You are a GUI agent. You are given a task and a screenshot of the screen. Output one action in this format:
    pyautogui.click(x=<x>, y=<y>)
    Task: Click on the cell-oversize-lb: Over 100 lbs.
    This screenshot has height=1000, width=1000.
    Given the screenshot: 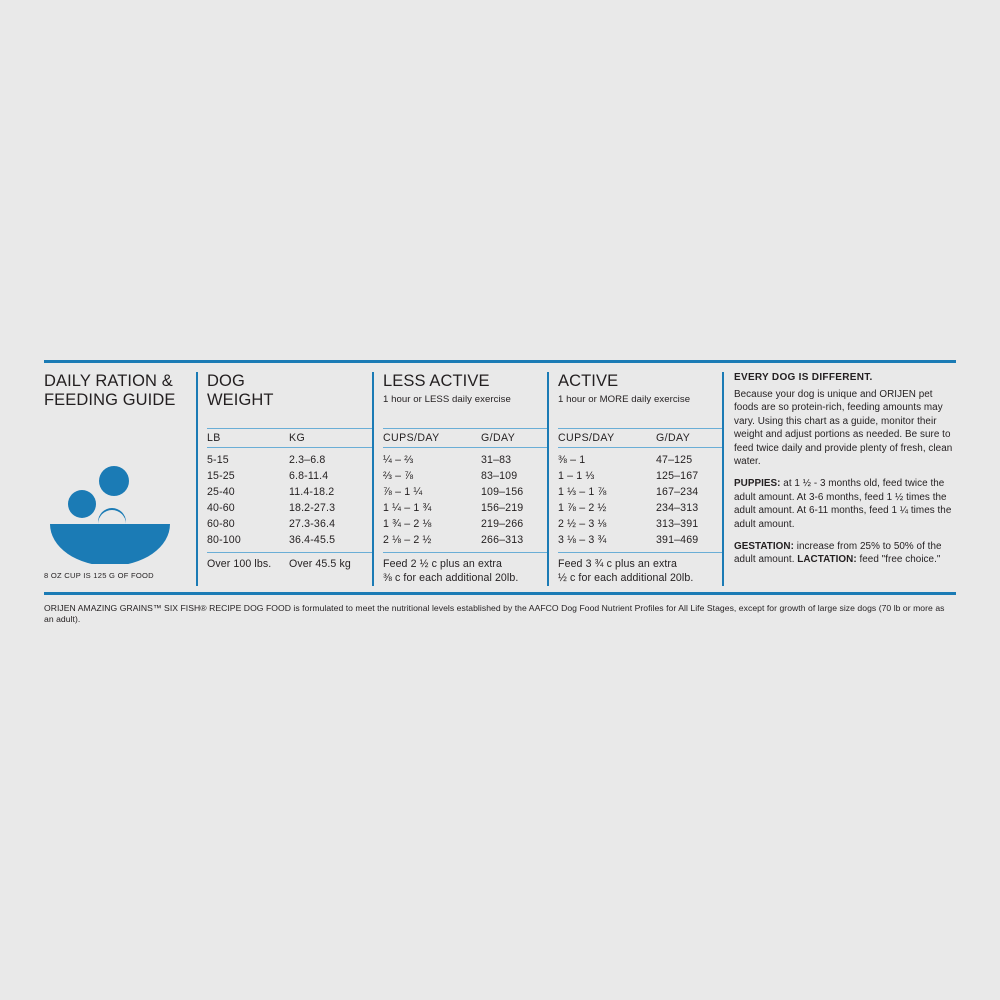 What is the action you would take?
    pyautogui.click(x=239, y=563)
    